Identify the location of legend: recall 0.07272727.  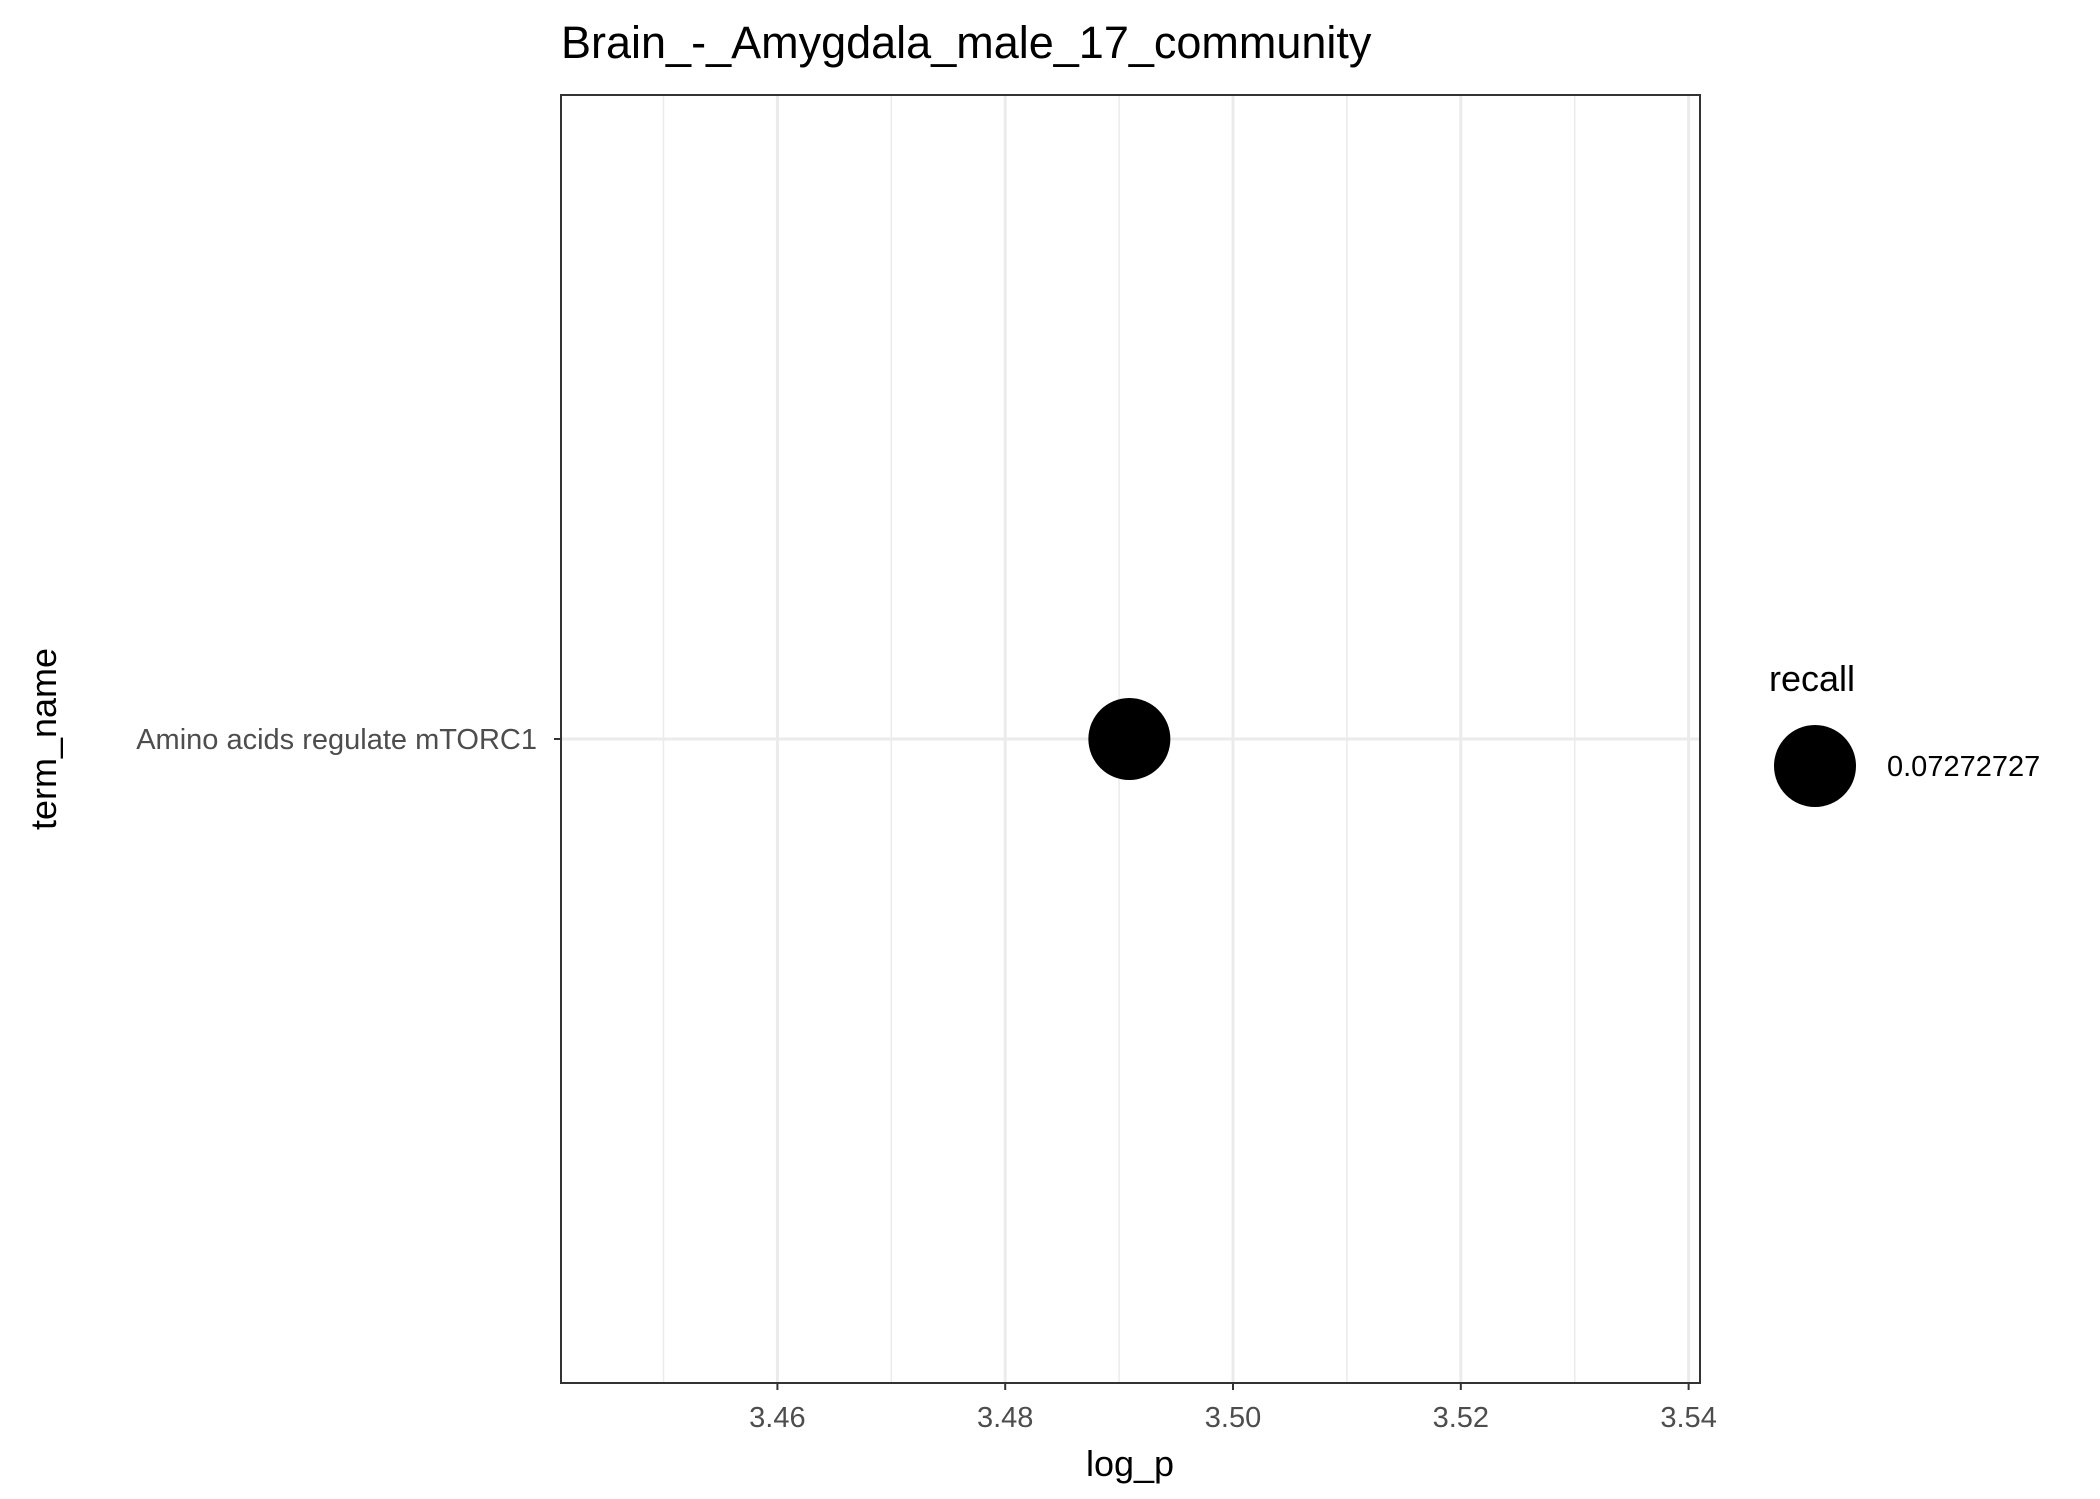
(1904, 732).